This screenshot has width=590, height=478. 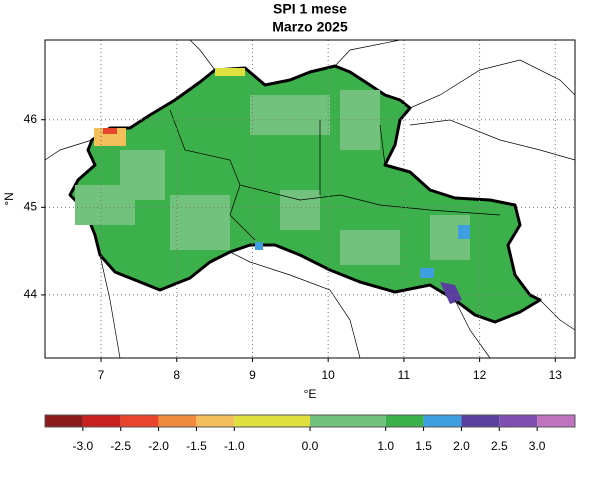 I want to click on colorbar-label: 1.0, so click(x=385, y=446).